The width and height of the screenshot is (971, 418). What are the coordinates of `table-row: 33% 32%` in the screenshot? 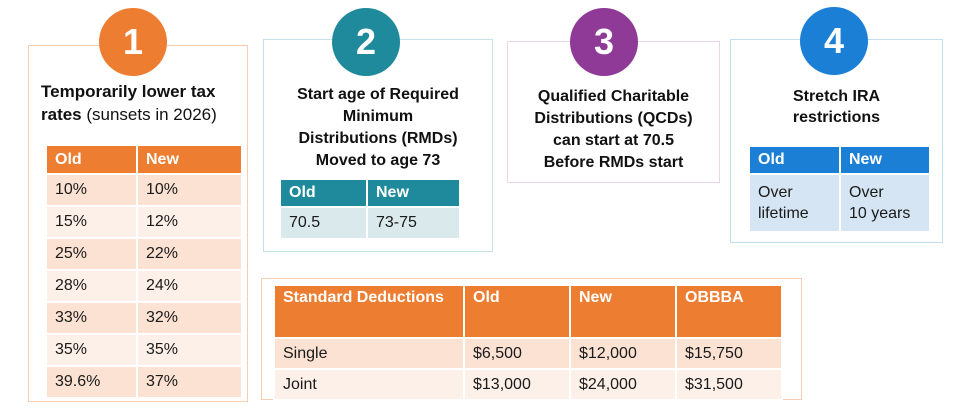 It's located at (144, 318).